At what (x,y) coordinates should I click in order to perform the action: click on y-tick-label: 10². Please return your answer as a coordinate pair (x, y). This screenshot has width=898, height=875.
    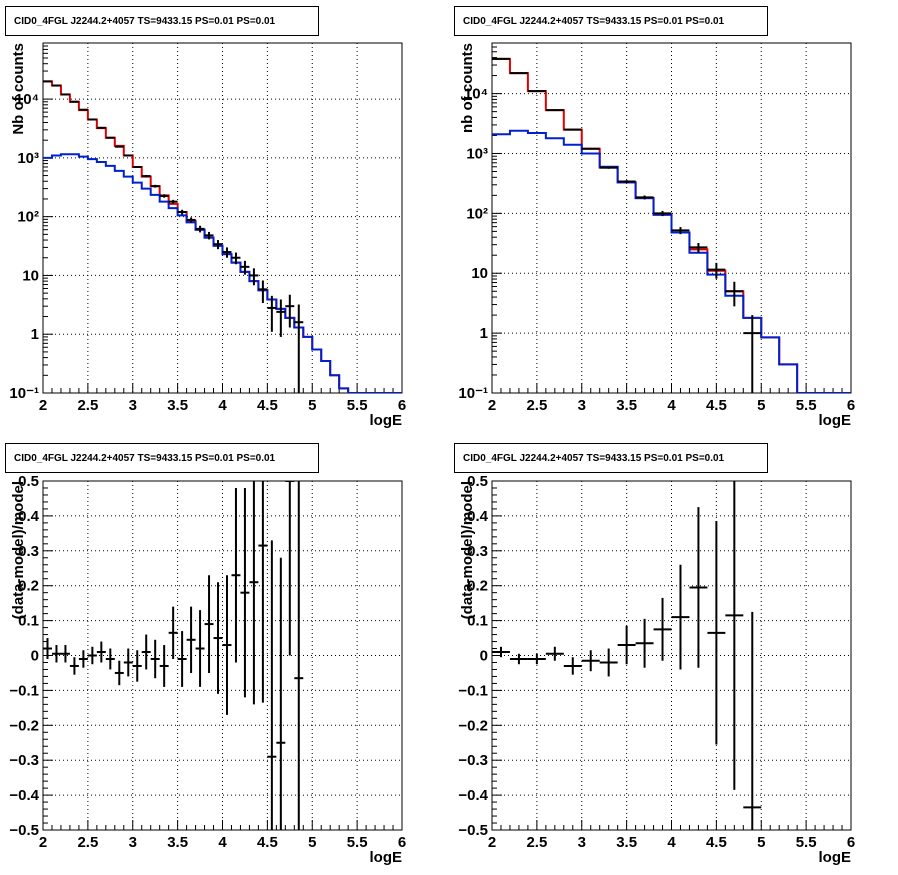
    Looking at the image, I should click on (28, 217).